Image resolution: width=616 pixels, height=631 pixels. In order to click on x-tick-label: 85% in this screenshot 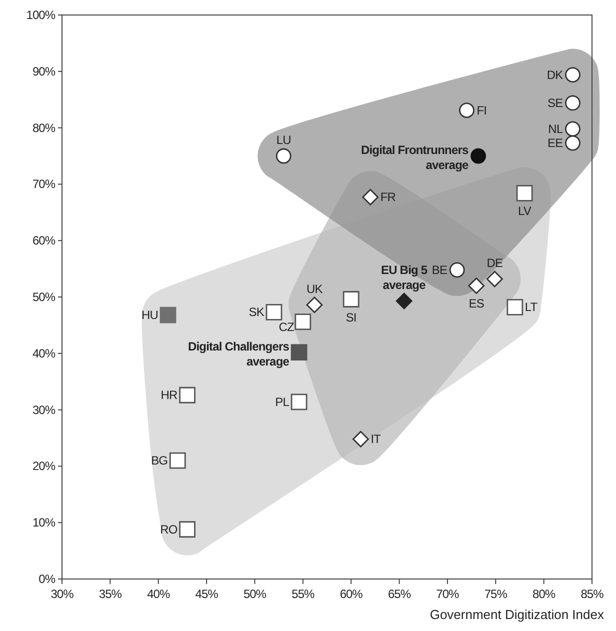, I will do `click(592, 594)`.